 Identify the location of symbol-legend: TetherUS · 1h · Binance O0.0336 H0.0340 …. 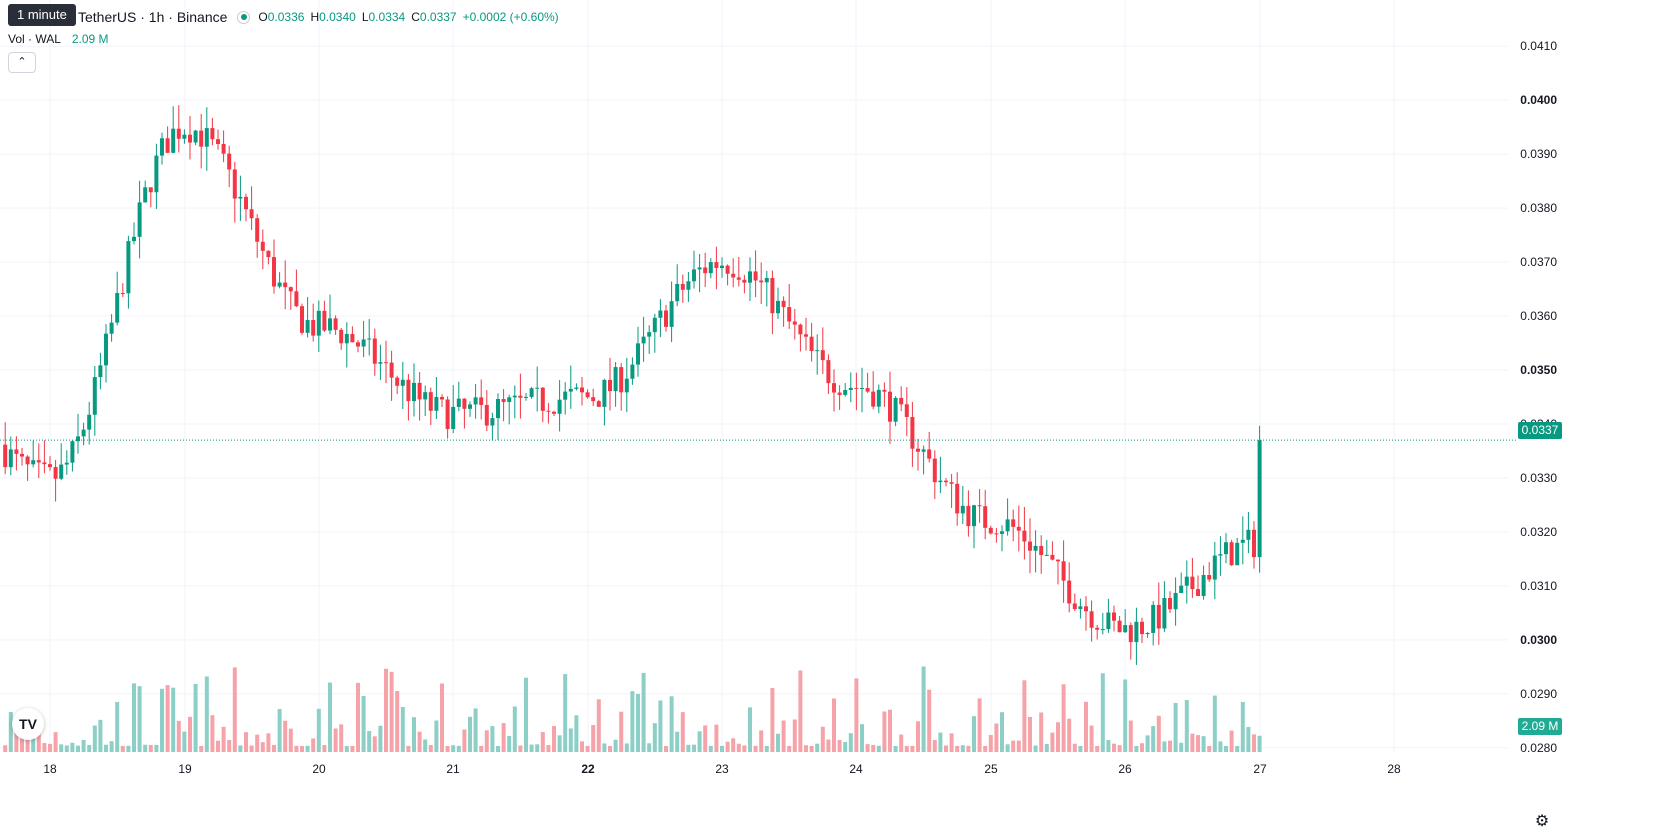
(318, 17).